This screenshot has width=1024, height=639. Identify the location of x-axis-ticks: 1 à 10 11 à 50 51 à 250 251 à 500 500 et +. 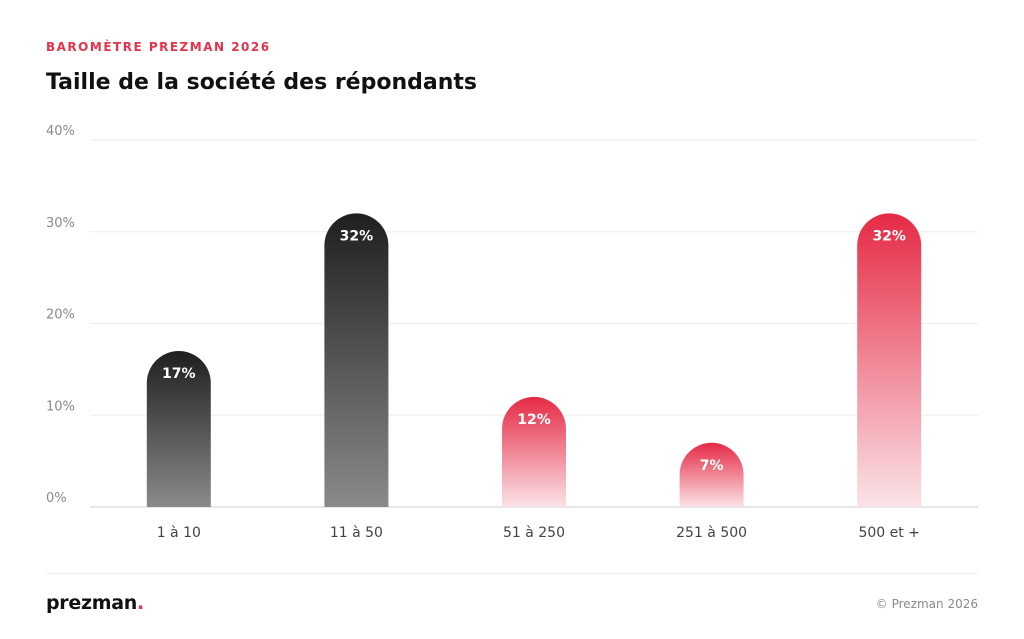
(538, 533).